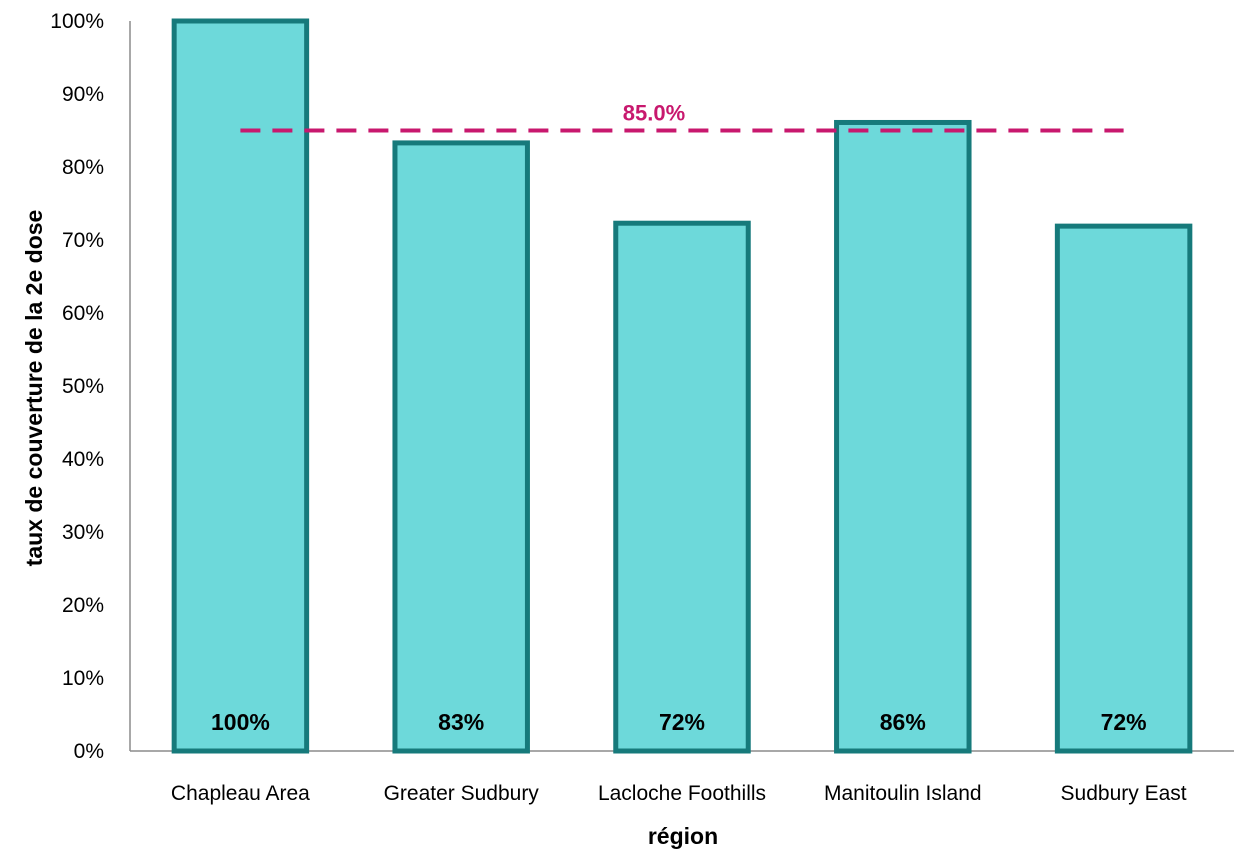 The width and height of the screenshot is (1236, 852). Describe the element at coordinates (34, 388) in the screenshot. I see `y-axis-title: taux de couverture de la 2e dose` at that location.